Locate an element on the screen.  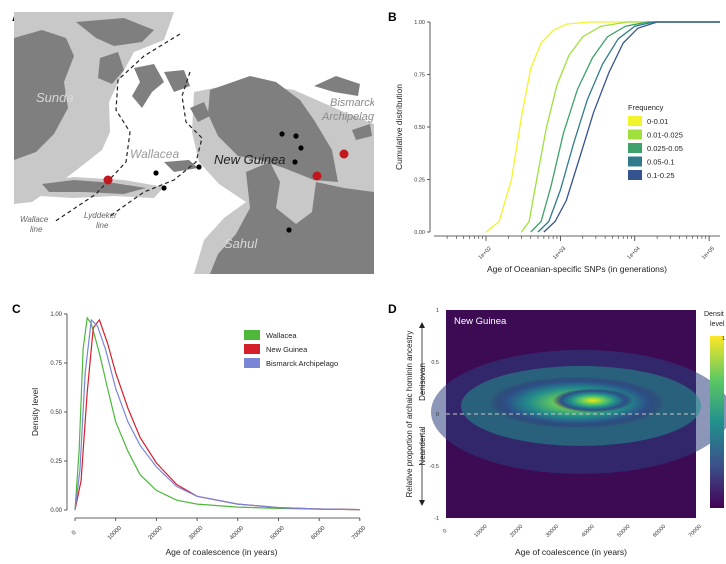
panel-label-d: D is located at coordinates (392, 309).